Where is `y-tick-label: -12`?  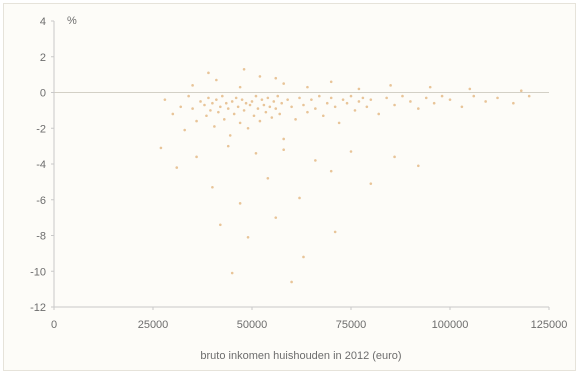 y-tick-label: -12 is located at coordinates (38, 308).